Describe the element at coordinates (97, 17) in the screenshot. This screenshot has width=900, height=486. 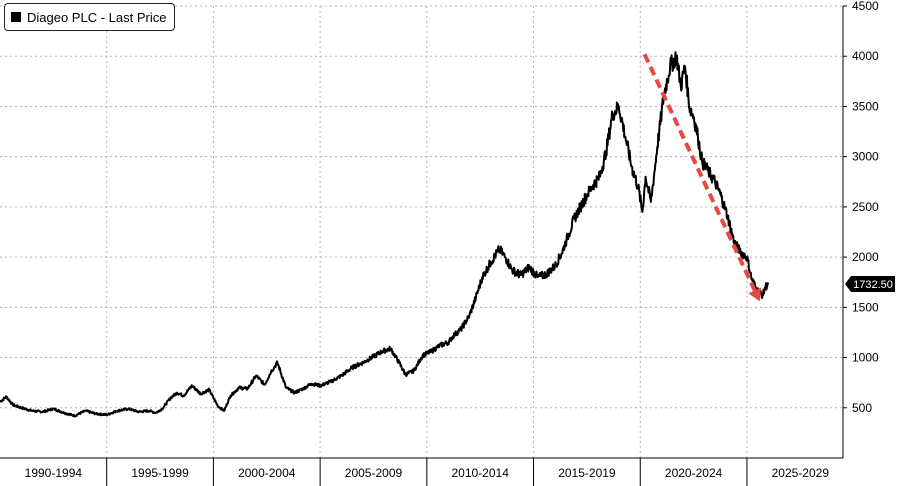
I see `legend-label: Diageo PLC - Last Price` at that location.